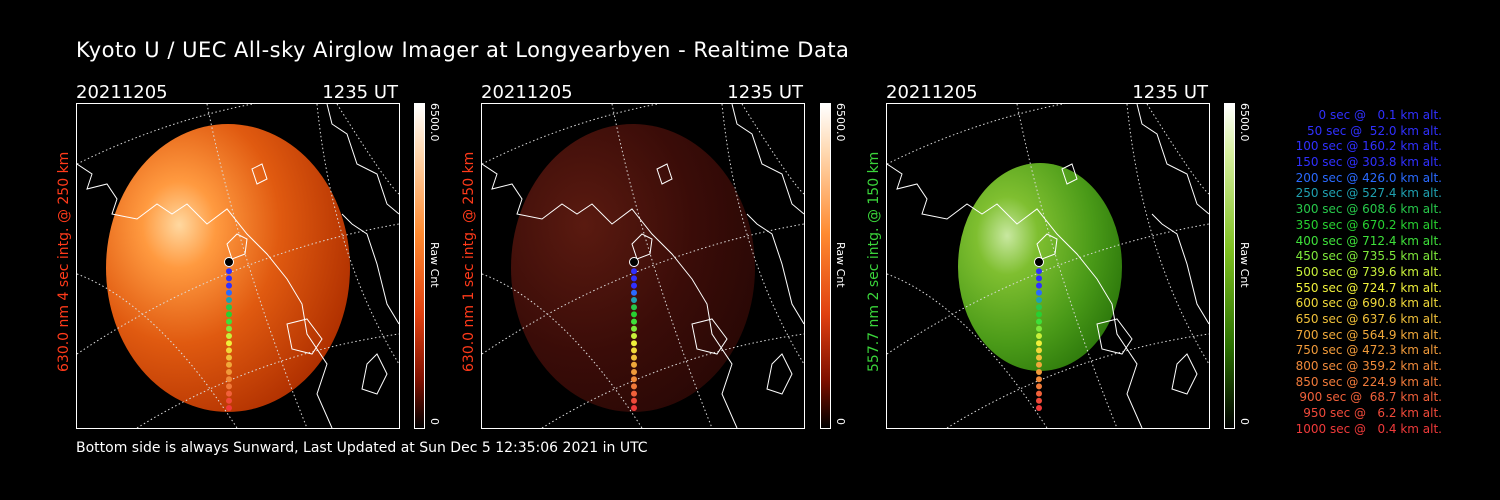  I want to click on panel-1-date: 20211205, so click(122, 92).